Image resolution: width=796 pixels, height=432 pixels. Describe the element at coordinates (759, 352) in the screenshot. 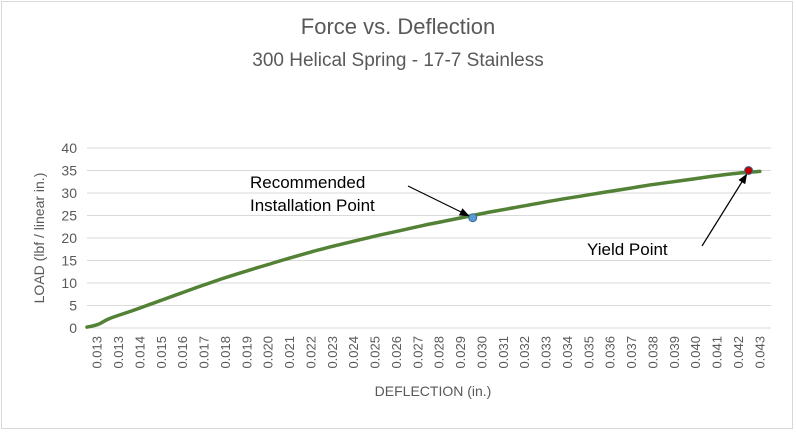

I see `x-tick-label: 0.043` at that location.